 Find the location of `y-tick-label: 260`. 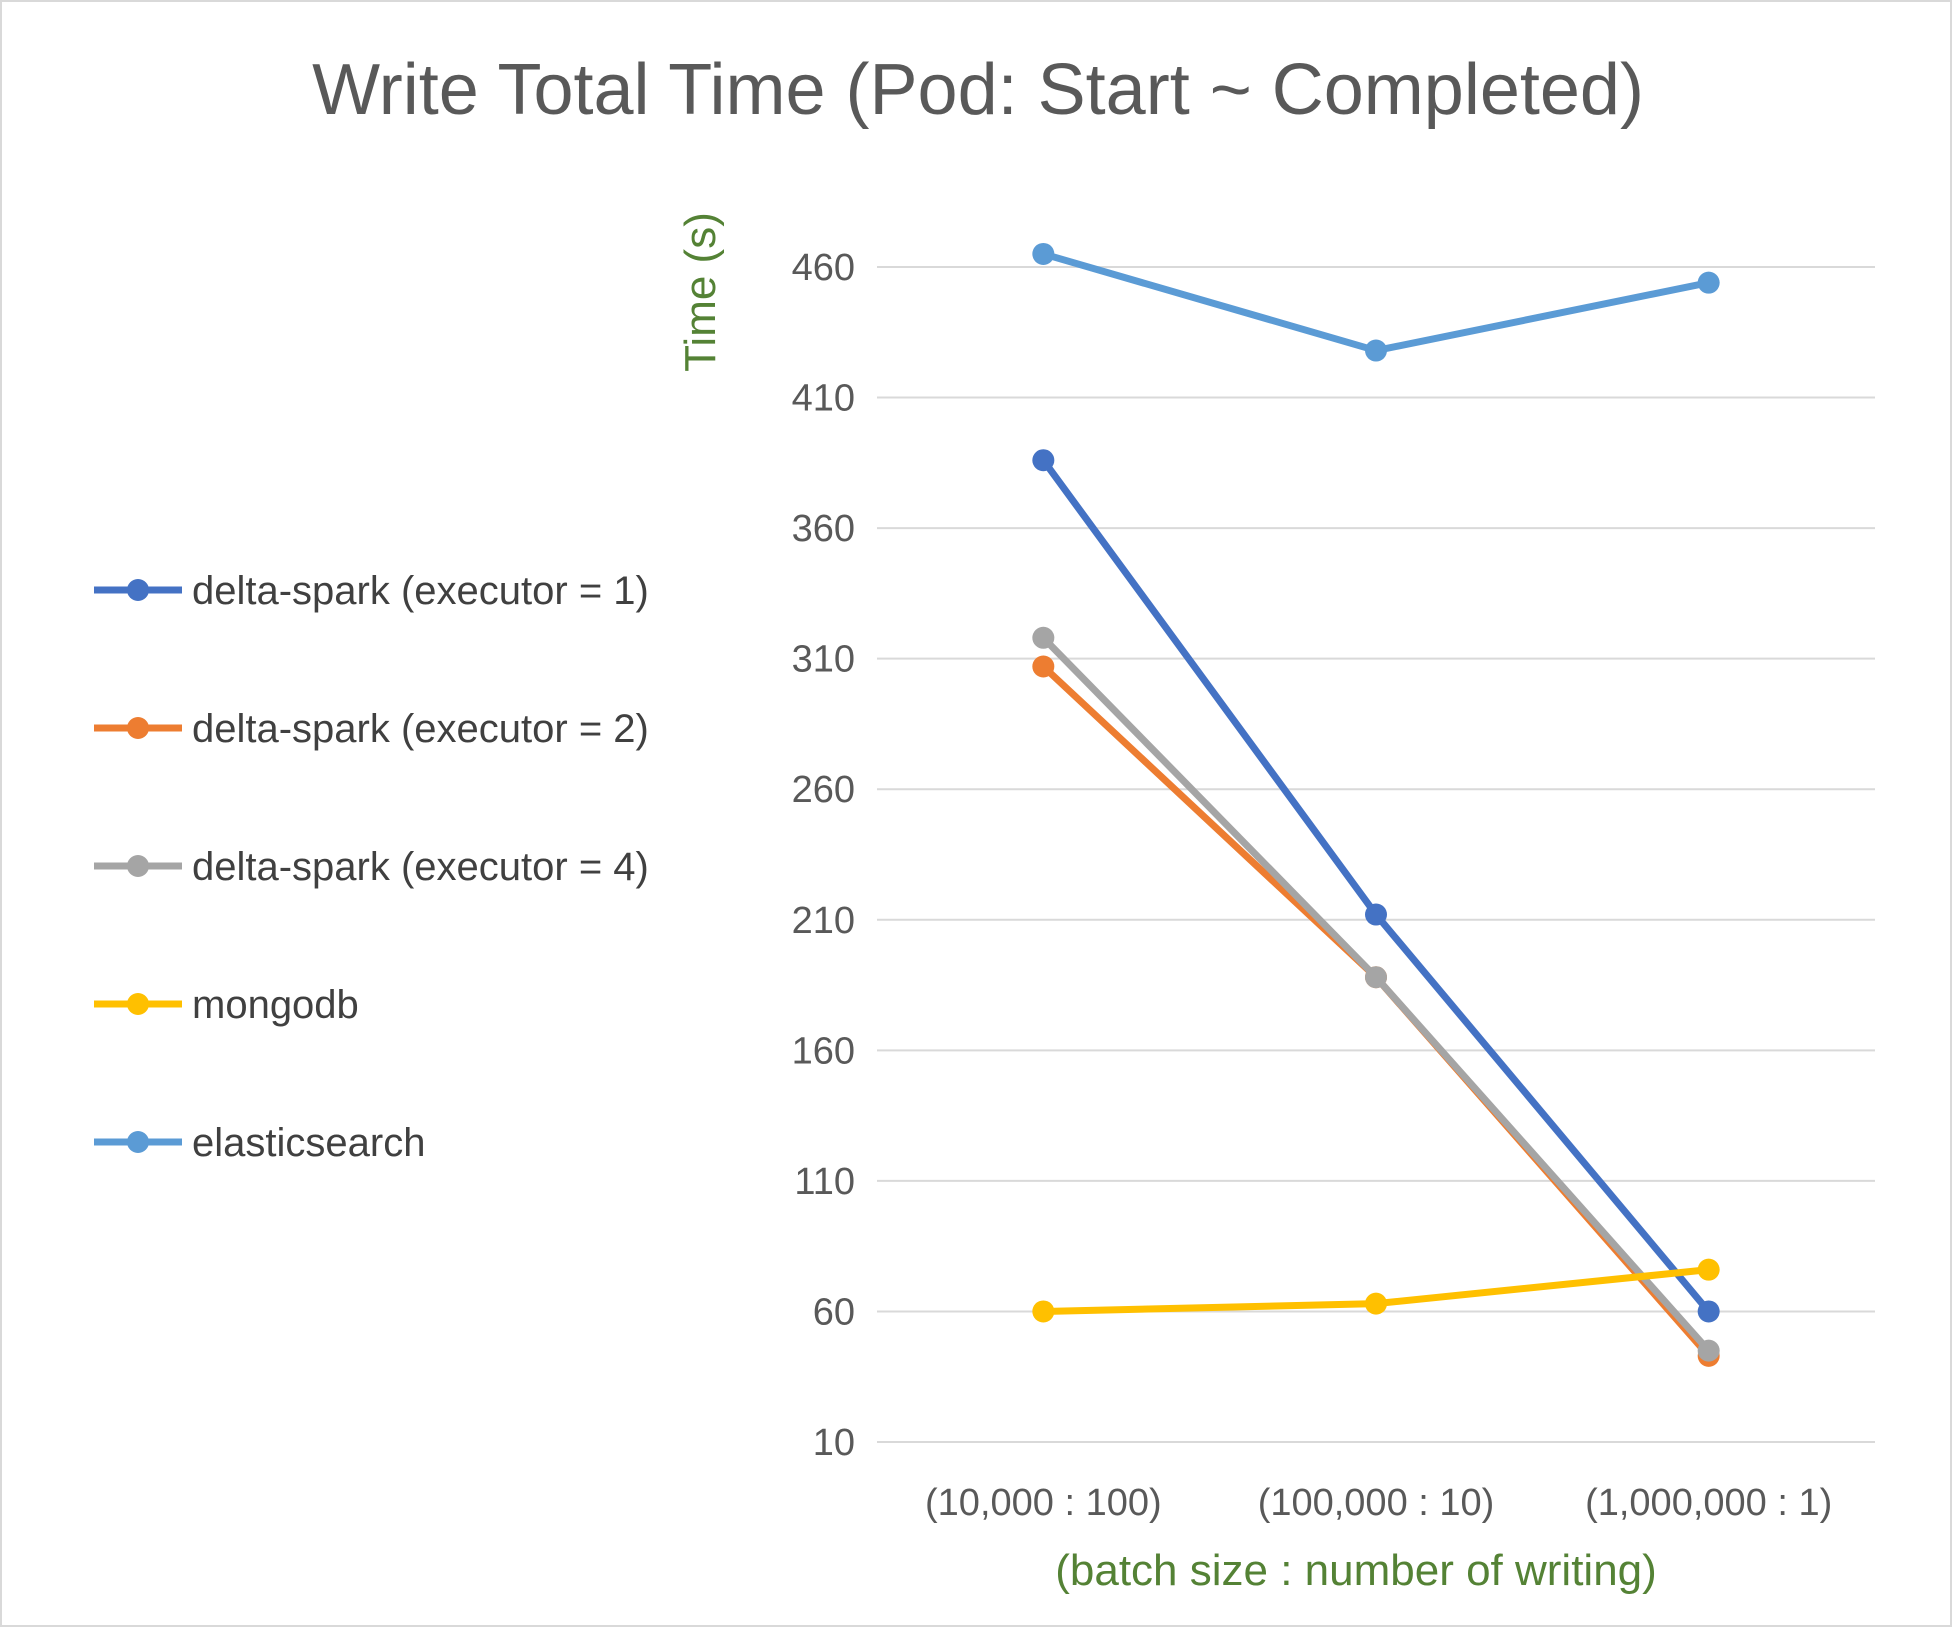

y-tick-label: 260 is located at coordinates (823, 790).